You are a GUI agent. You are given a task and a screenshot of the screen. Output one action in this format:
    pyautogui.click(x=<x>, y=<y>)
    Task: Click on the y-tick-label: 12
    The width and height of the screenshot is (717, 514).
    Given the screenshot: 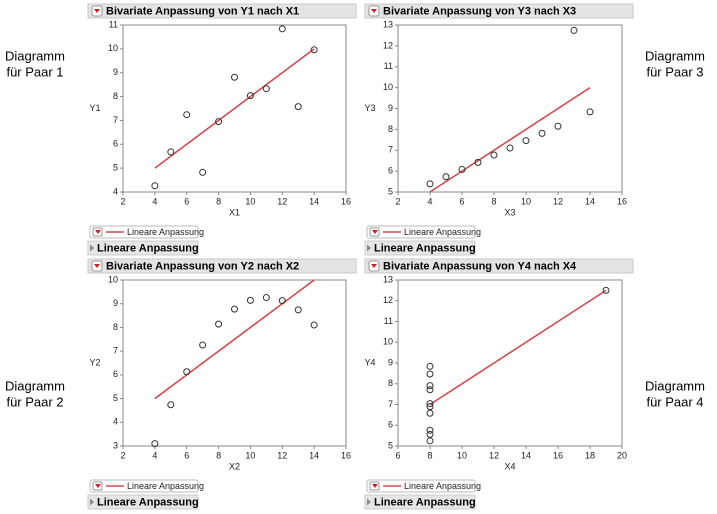 What is the action you would take?
    pyautogui.click(x=388, y=45)
    